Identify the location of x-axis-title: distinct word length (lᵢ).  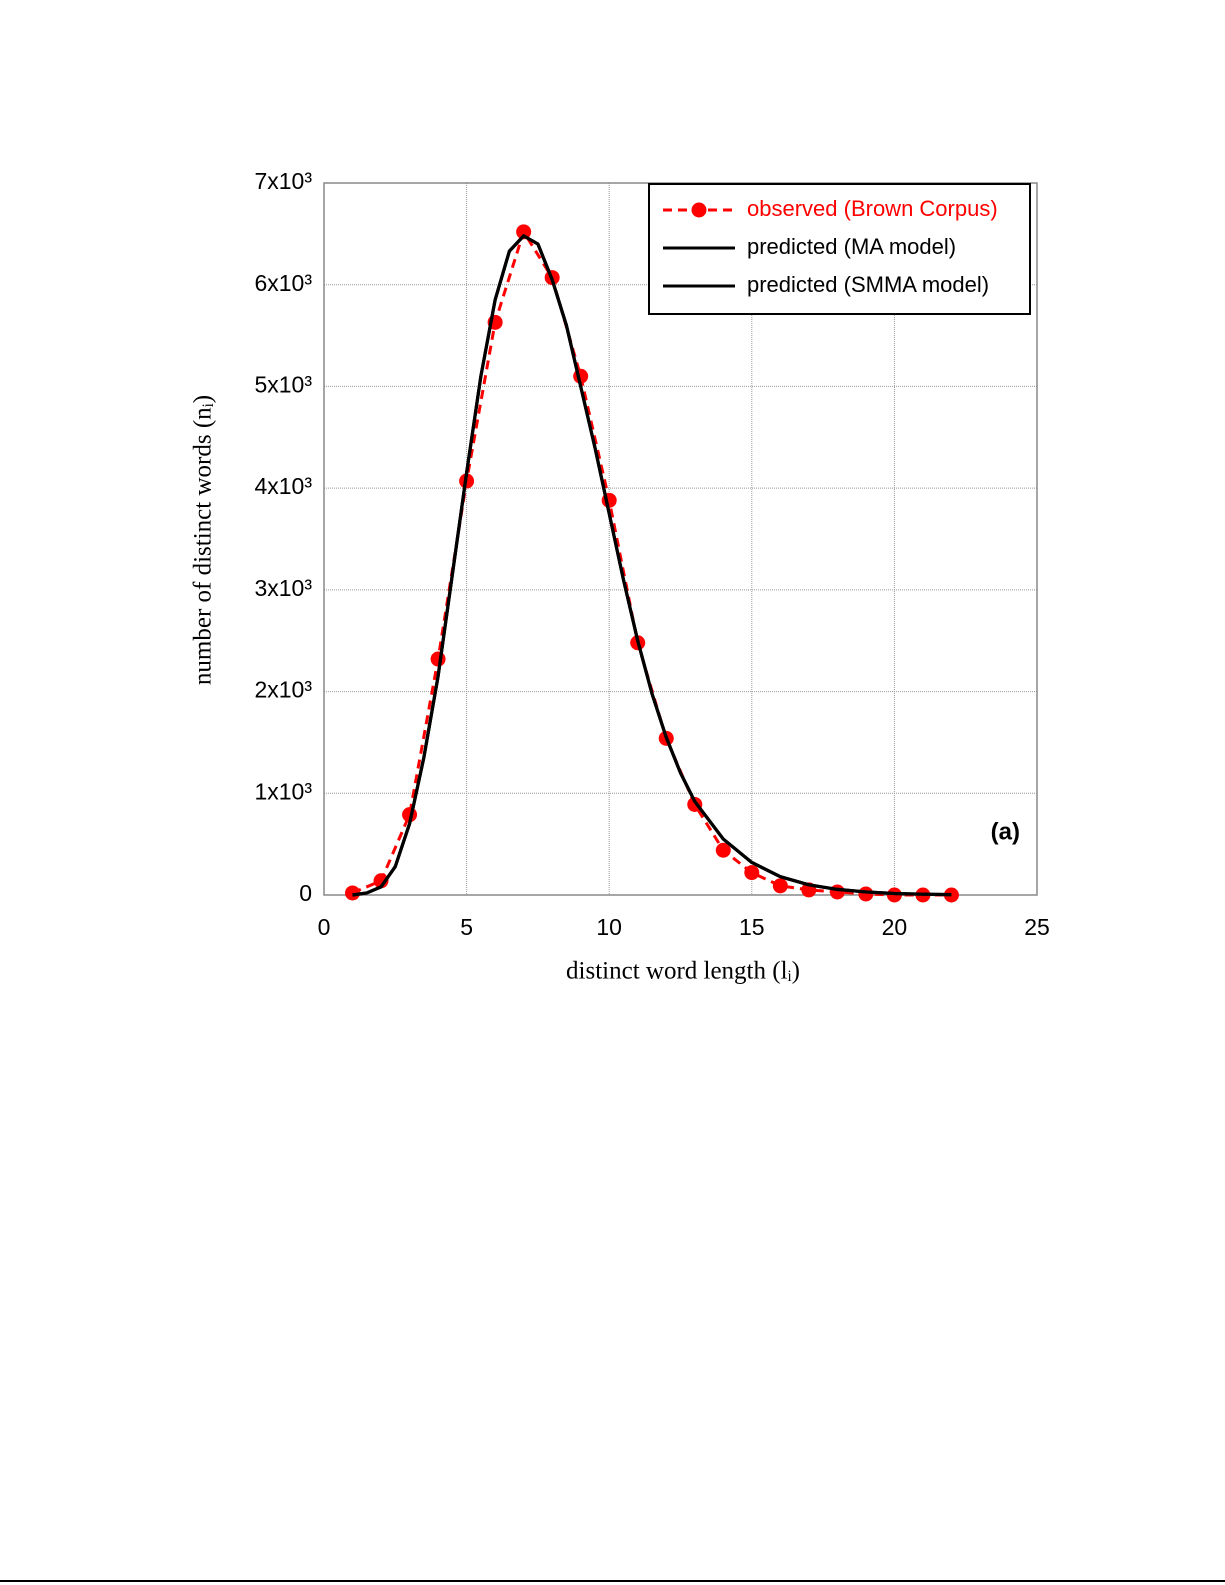
(683, 971).